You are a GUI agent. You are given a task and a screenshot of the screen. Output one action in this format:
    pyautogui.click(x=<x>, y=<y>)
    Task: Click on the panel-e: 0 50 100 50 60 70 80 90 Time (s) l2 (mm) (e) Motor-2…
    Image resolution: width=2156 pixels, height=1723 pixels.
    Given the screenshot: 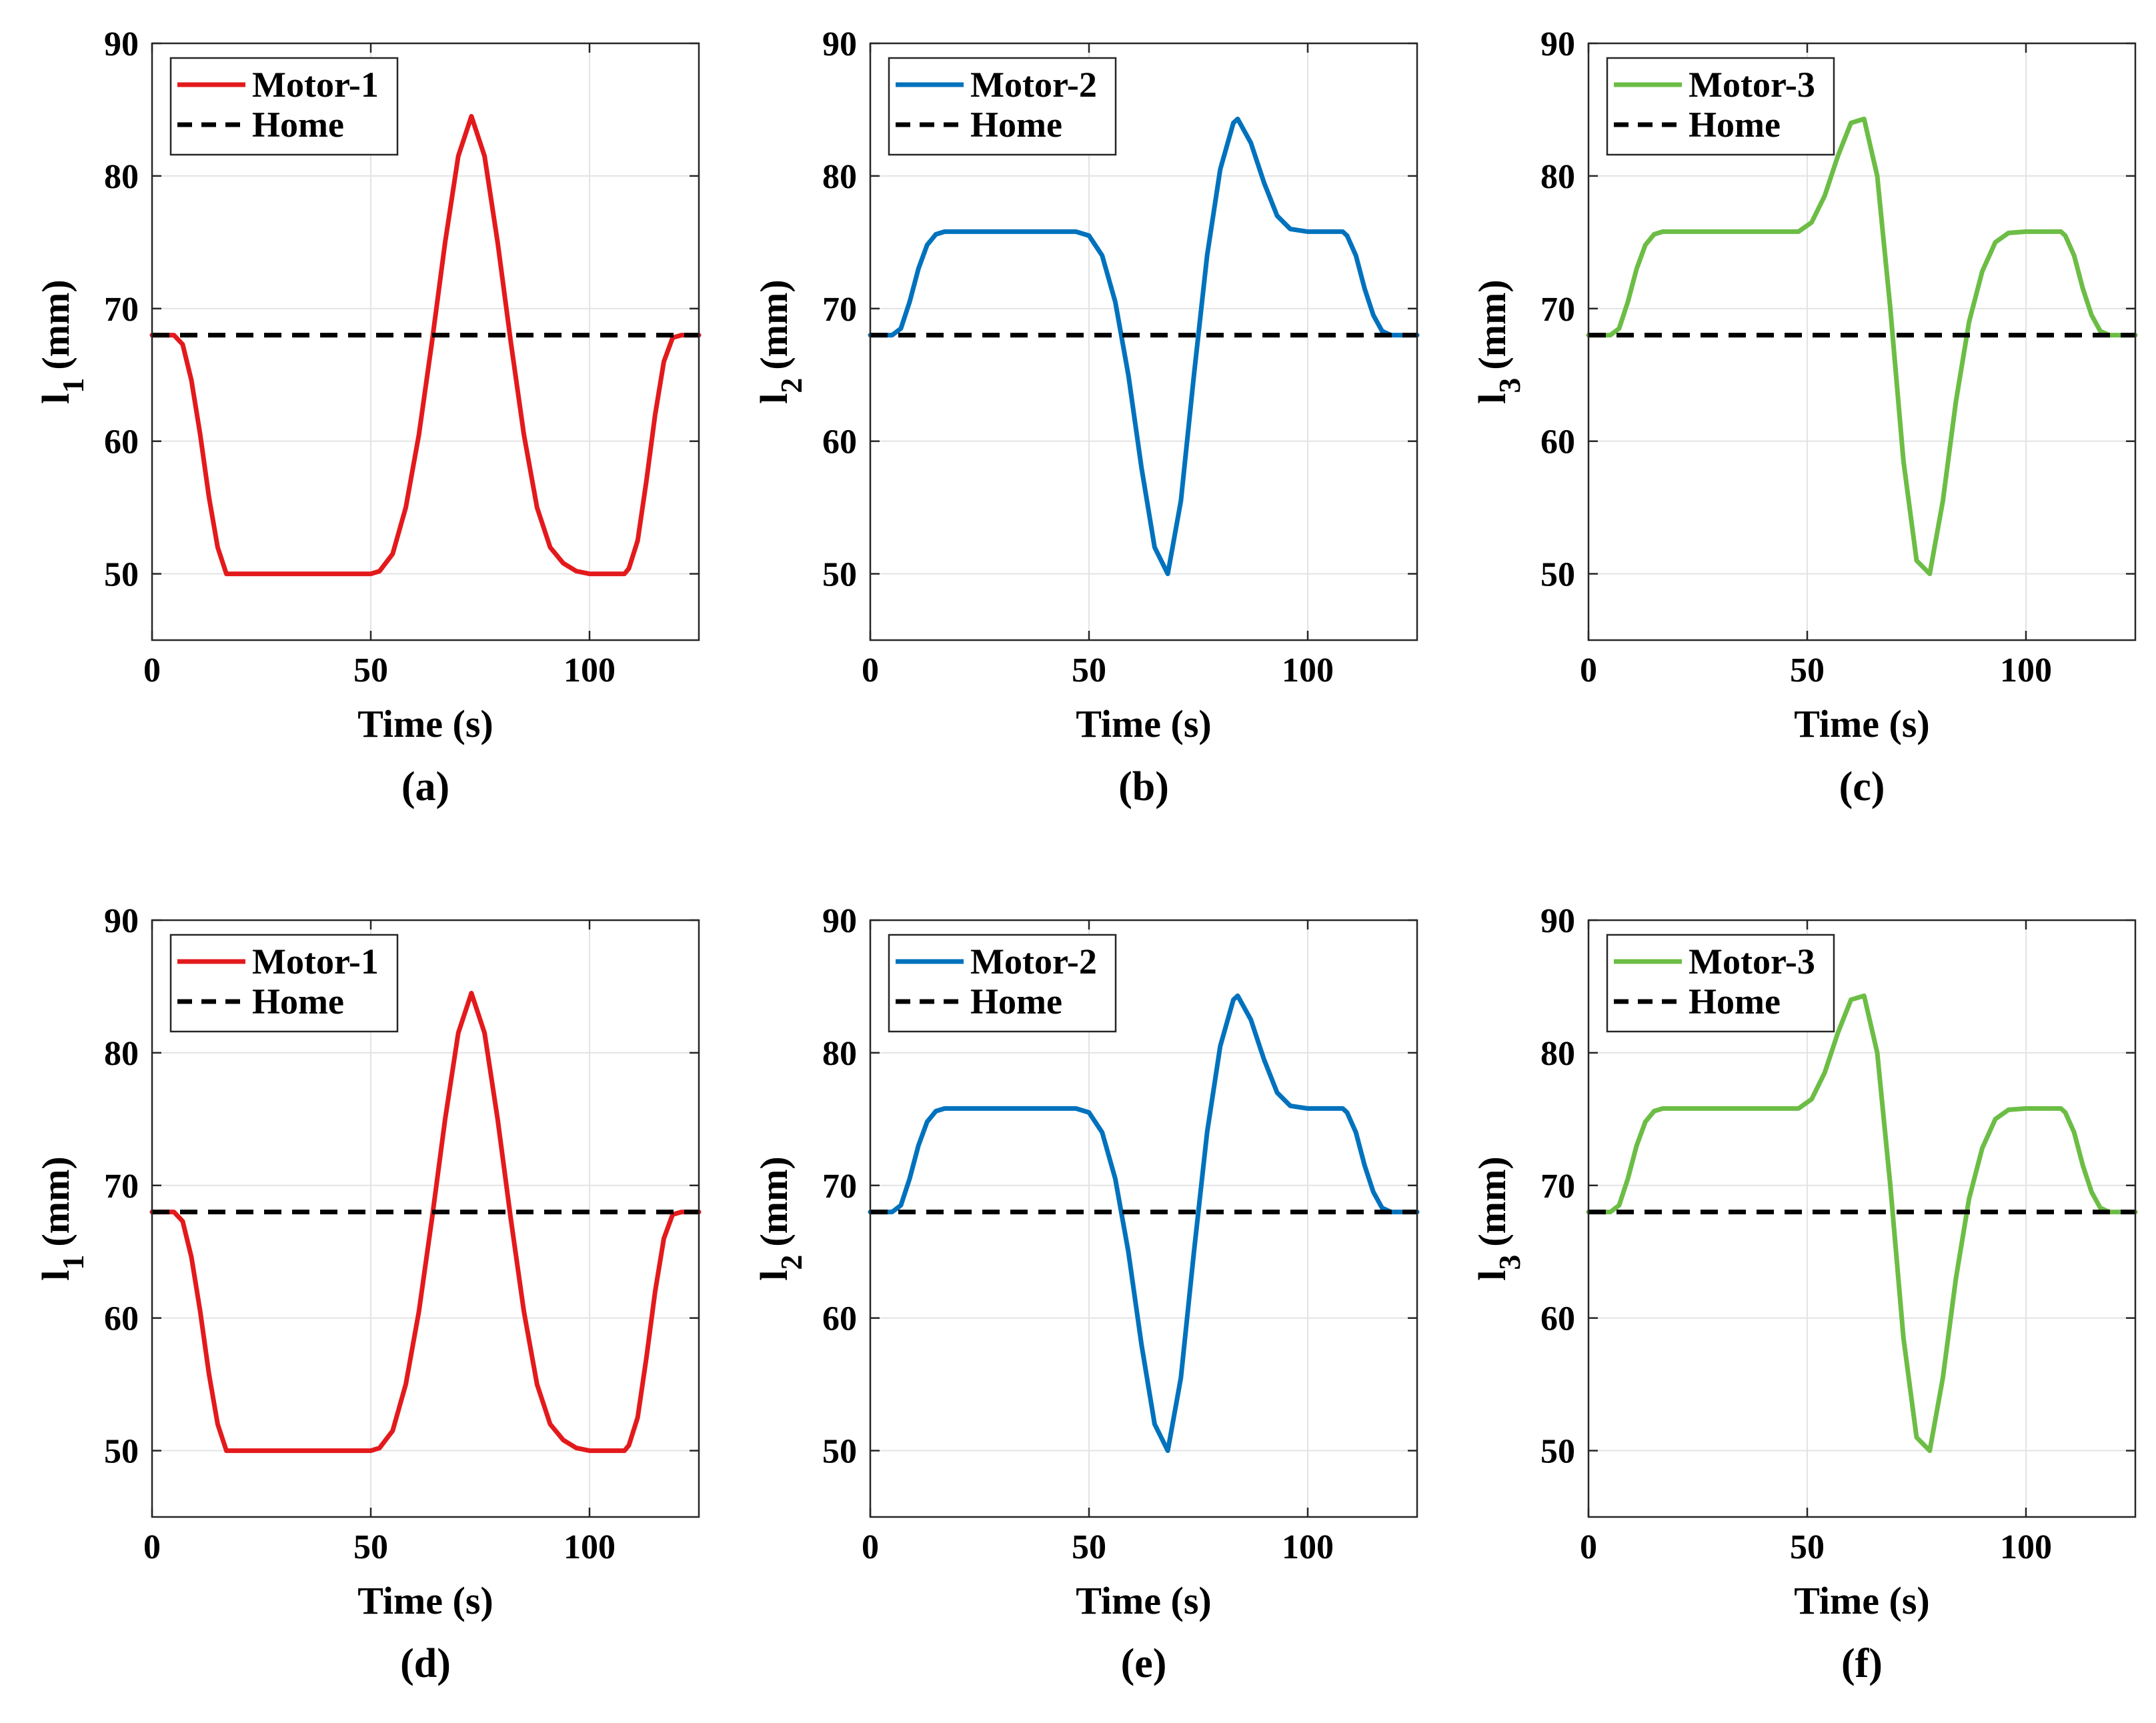 What is the action you would take?
    pyautogui.click(x=1086, y=1294)
    